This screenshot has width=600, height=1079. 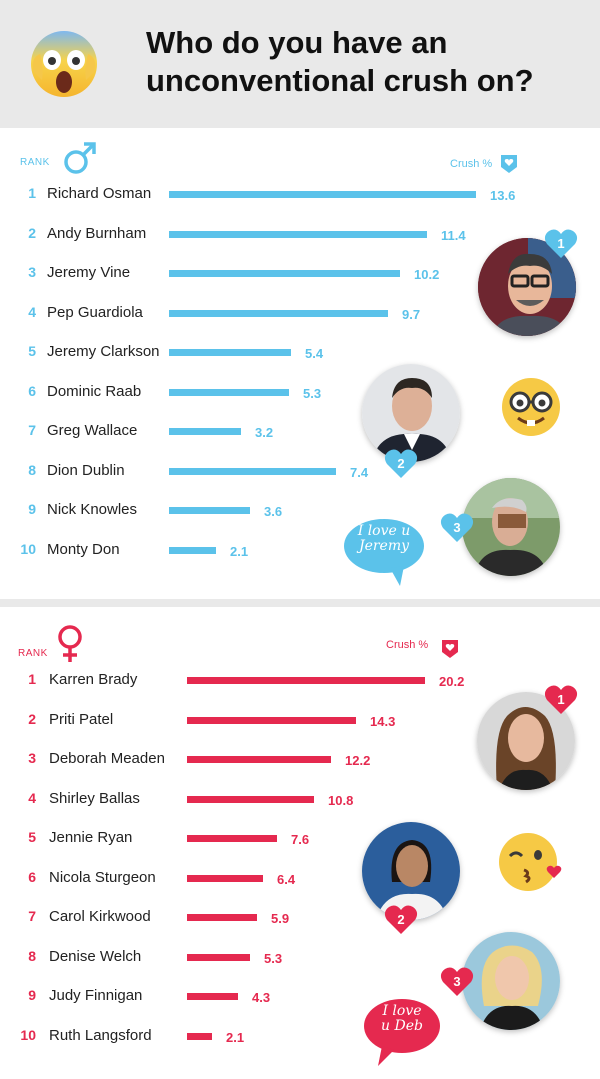 I want to click on badge-1-icon: 1, so click(x=561, y=699).